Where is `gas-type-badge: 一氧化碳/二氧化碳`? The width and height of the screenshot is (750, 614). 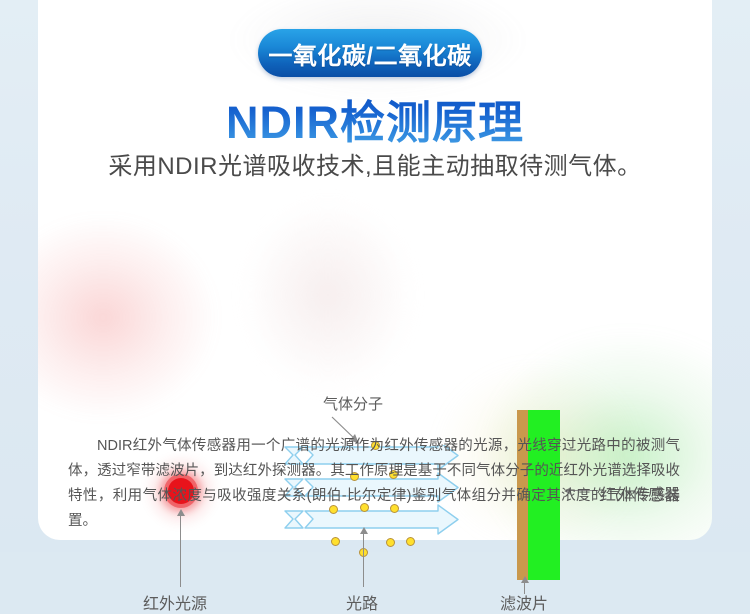
gas-type-badge: 一氧化碳/二氧化碳 is located at coordinates (370, 53).